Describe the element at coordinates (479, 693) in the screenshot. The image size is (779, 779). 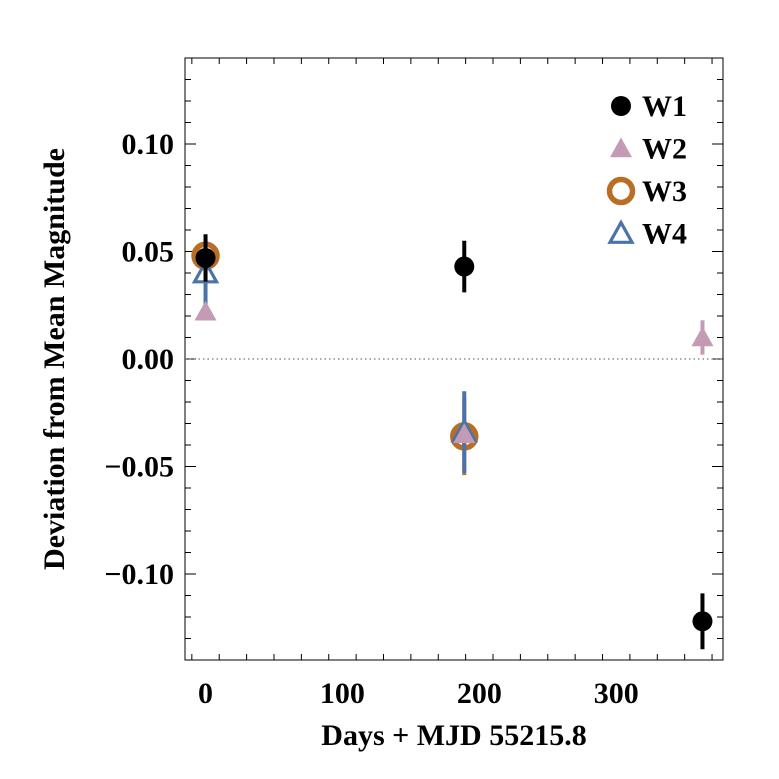
I see `x-tick-label: 200` at that location.